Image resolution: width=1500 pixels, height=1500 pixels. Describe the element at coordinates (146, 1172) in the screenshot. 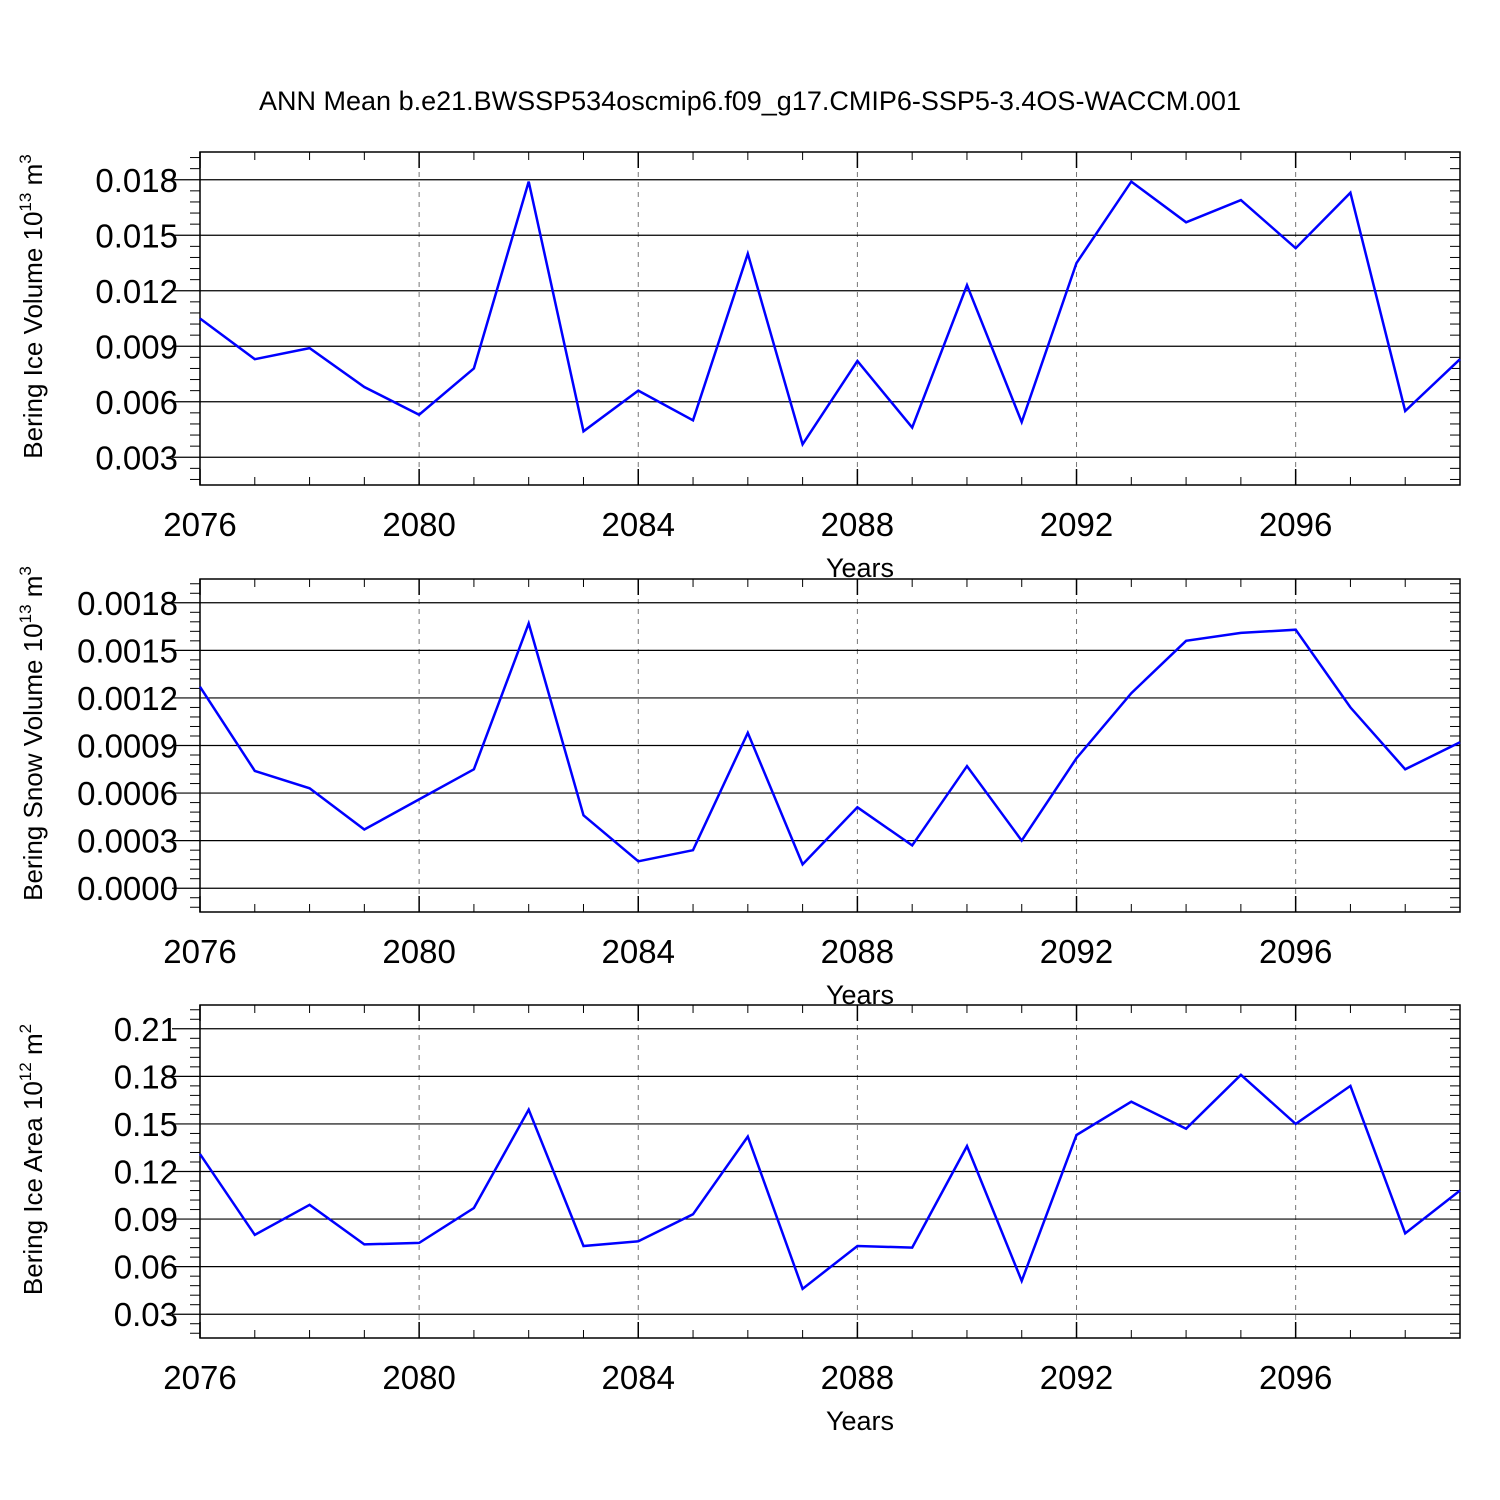

I see `y-tick-label: 0.12` at that location.